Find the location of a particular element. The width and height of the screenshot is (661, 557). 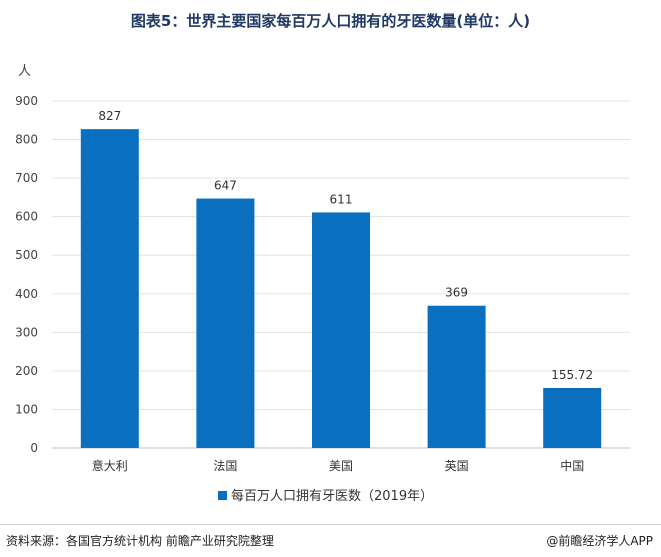

y-tick-label: 600 is located at coordinates (26, 217).